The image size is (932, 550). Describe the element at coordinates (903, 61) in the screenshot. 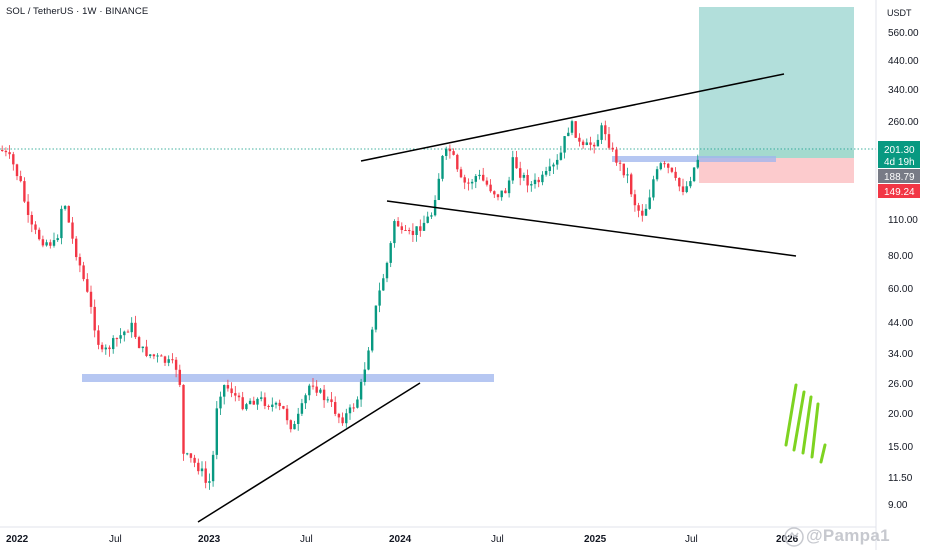

I see `price-tick: 440.00` at that location.